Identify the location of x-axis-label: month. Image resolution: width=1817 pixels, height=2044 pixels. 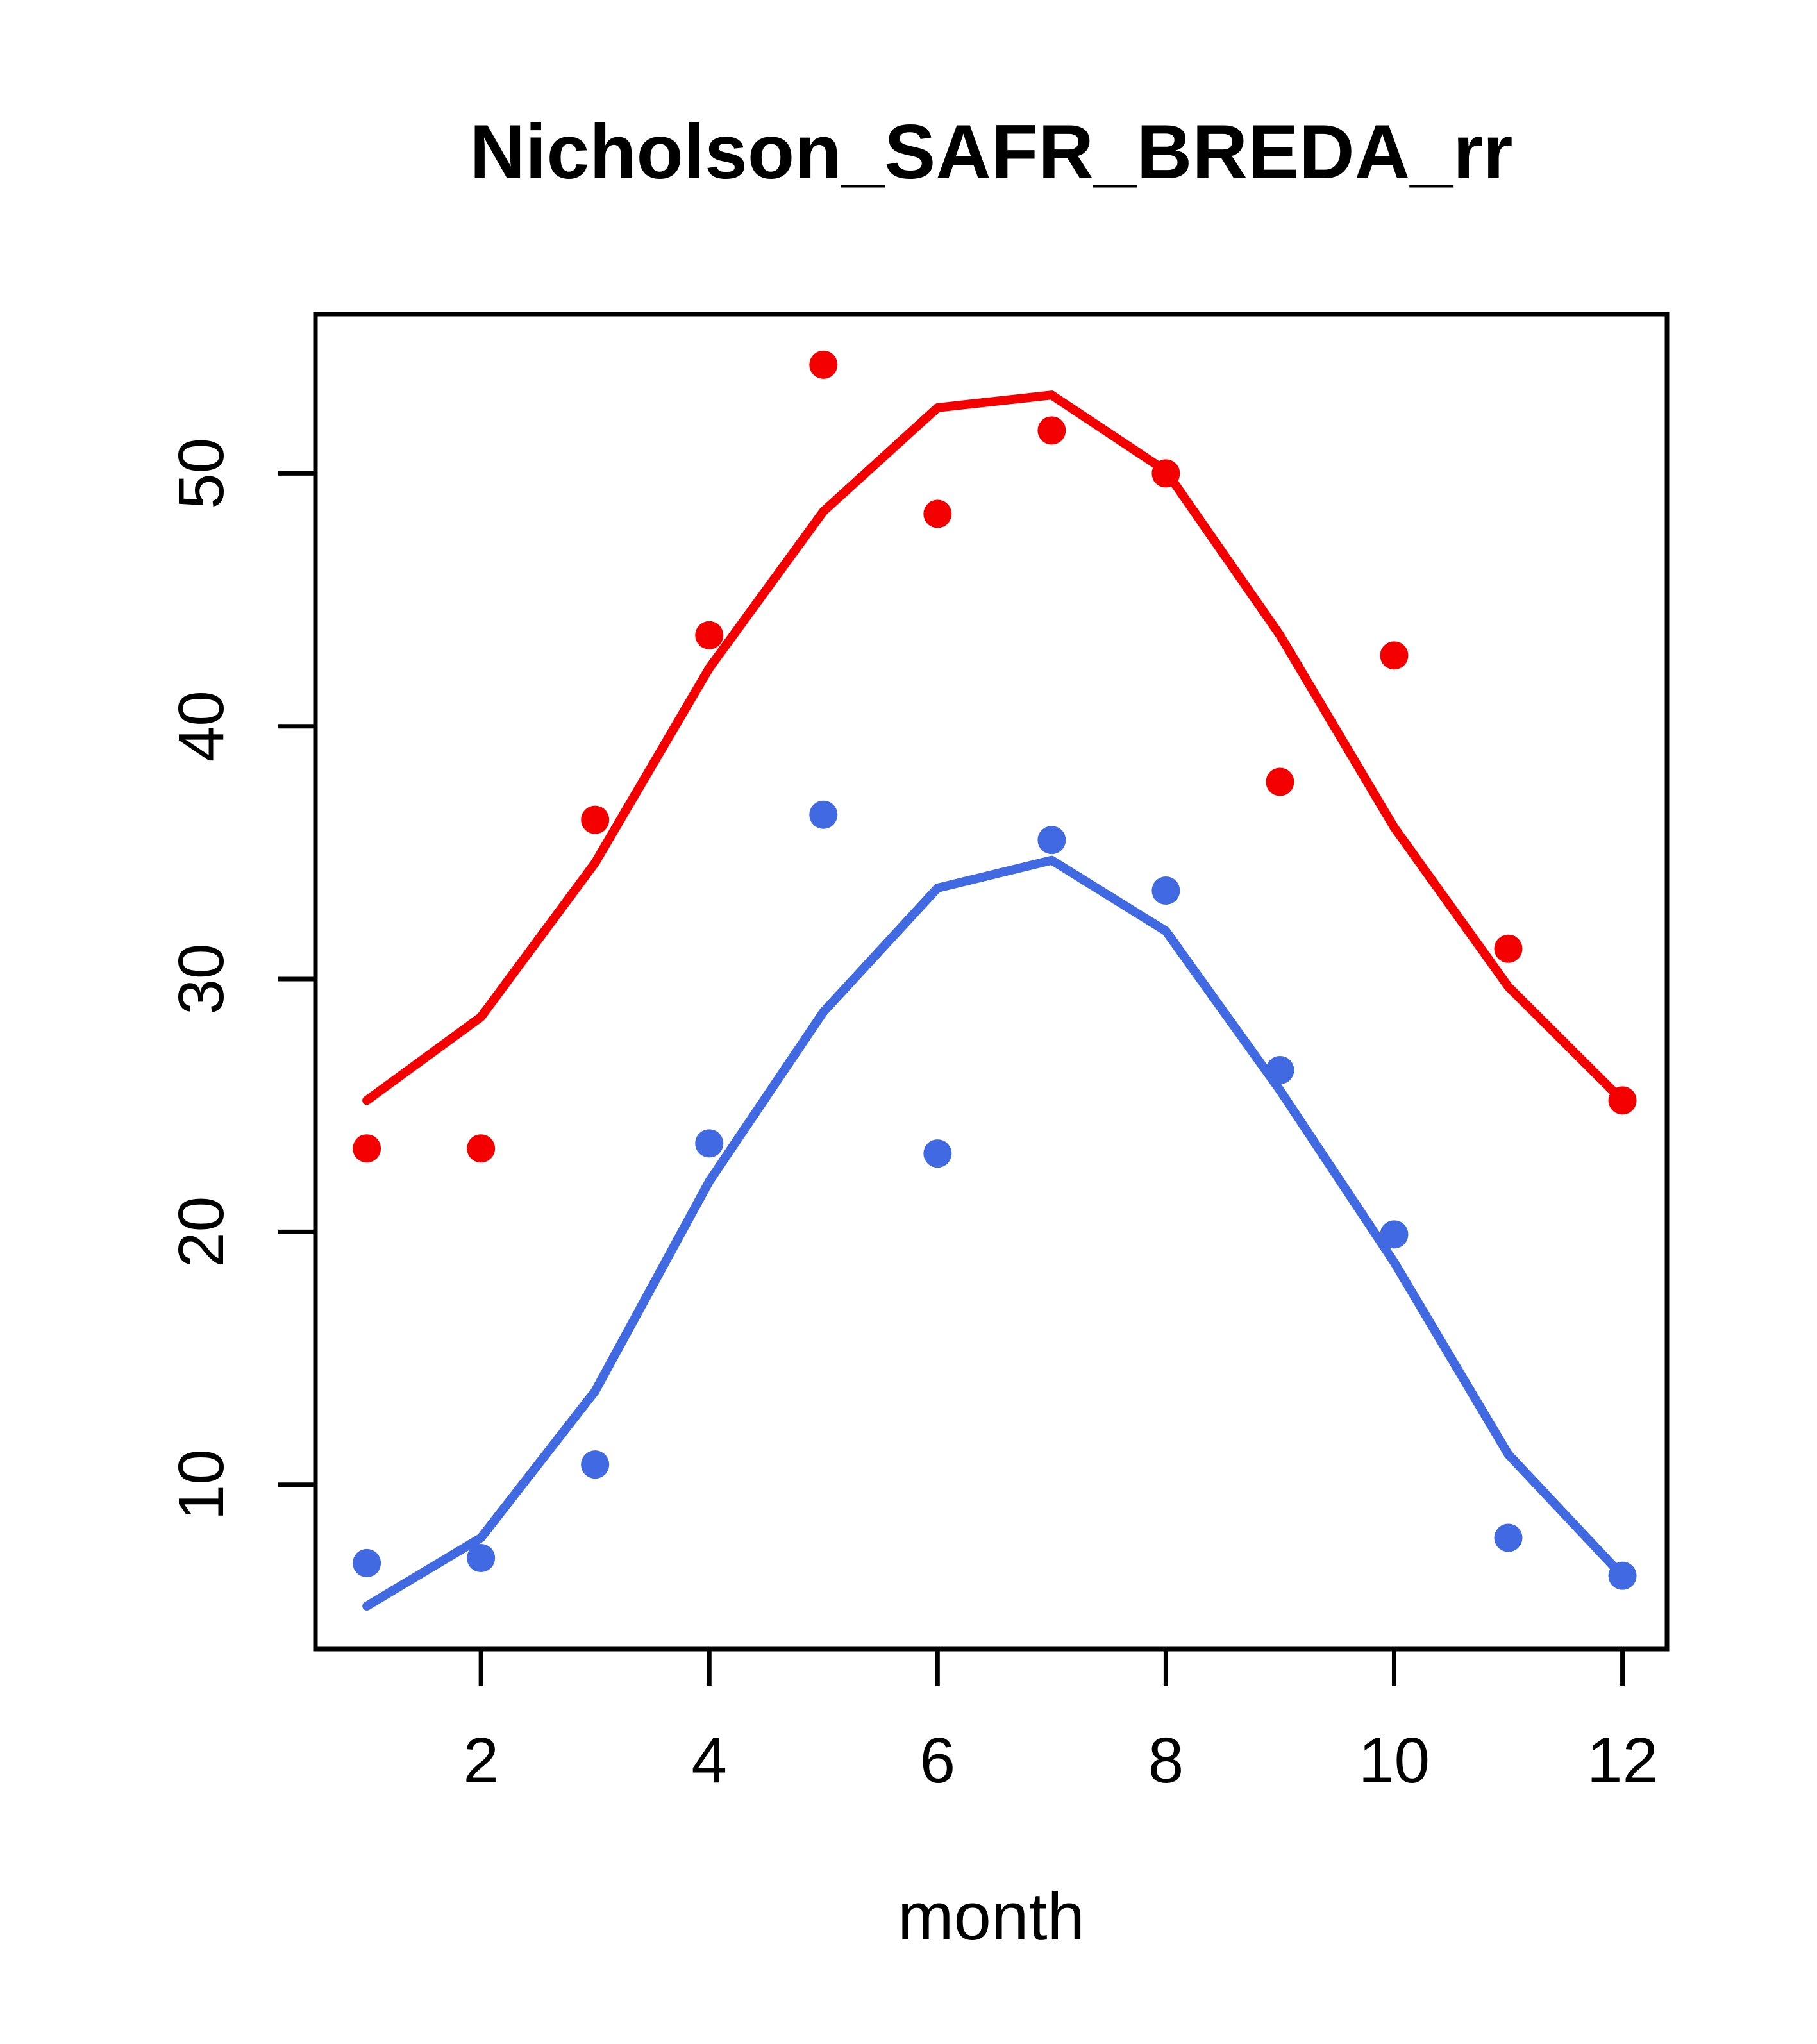
(991, 1917).